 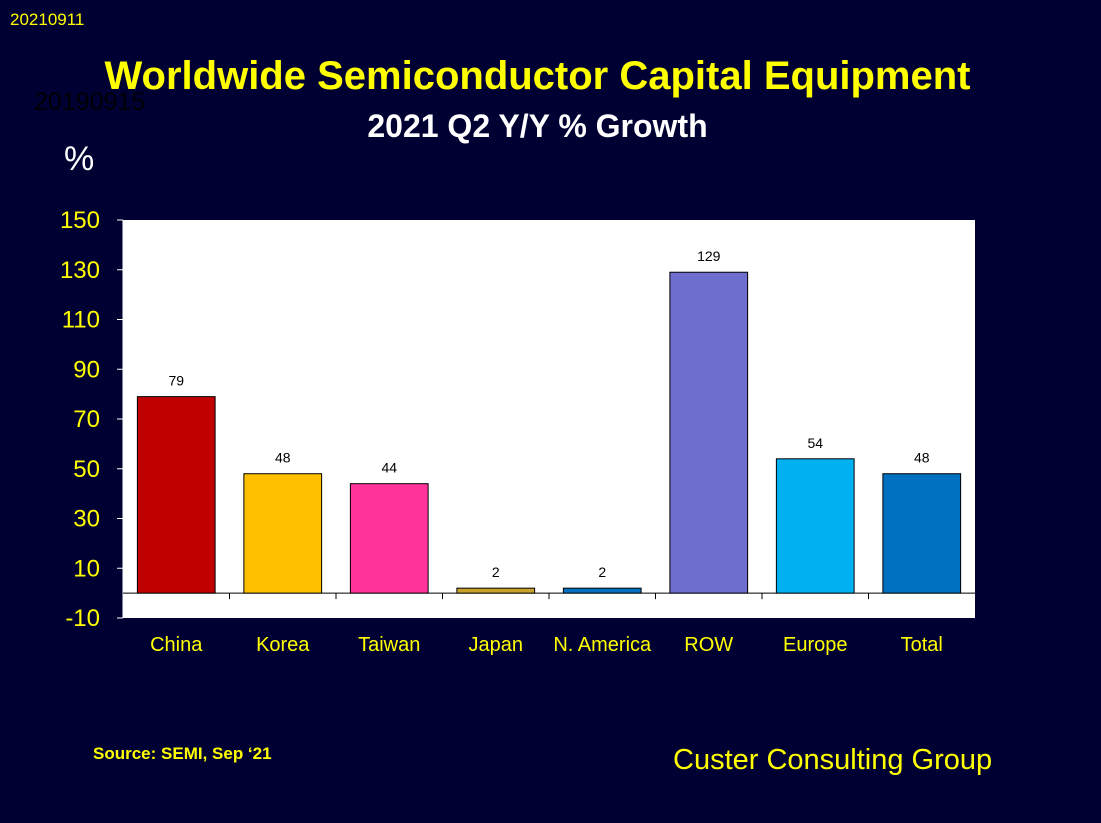 What do you see at coordinates (81, 320) in the screenshot?
I see `y-tick-label: 110` at bounding box center [81, 320].